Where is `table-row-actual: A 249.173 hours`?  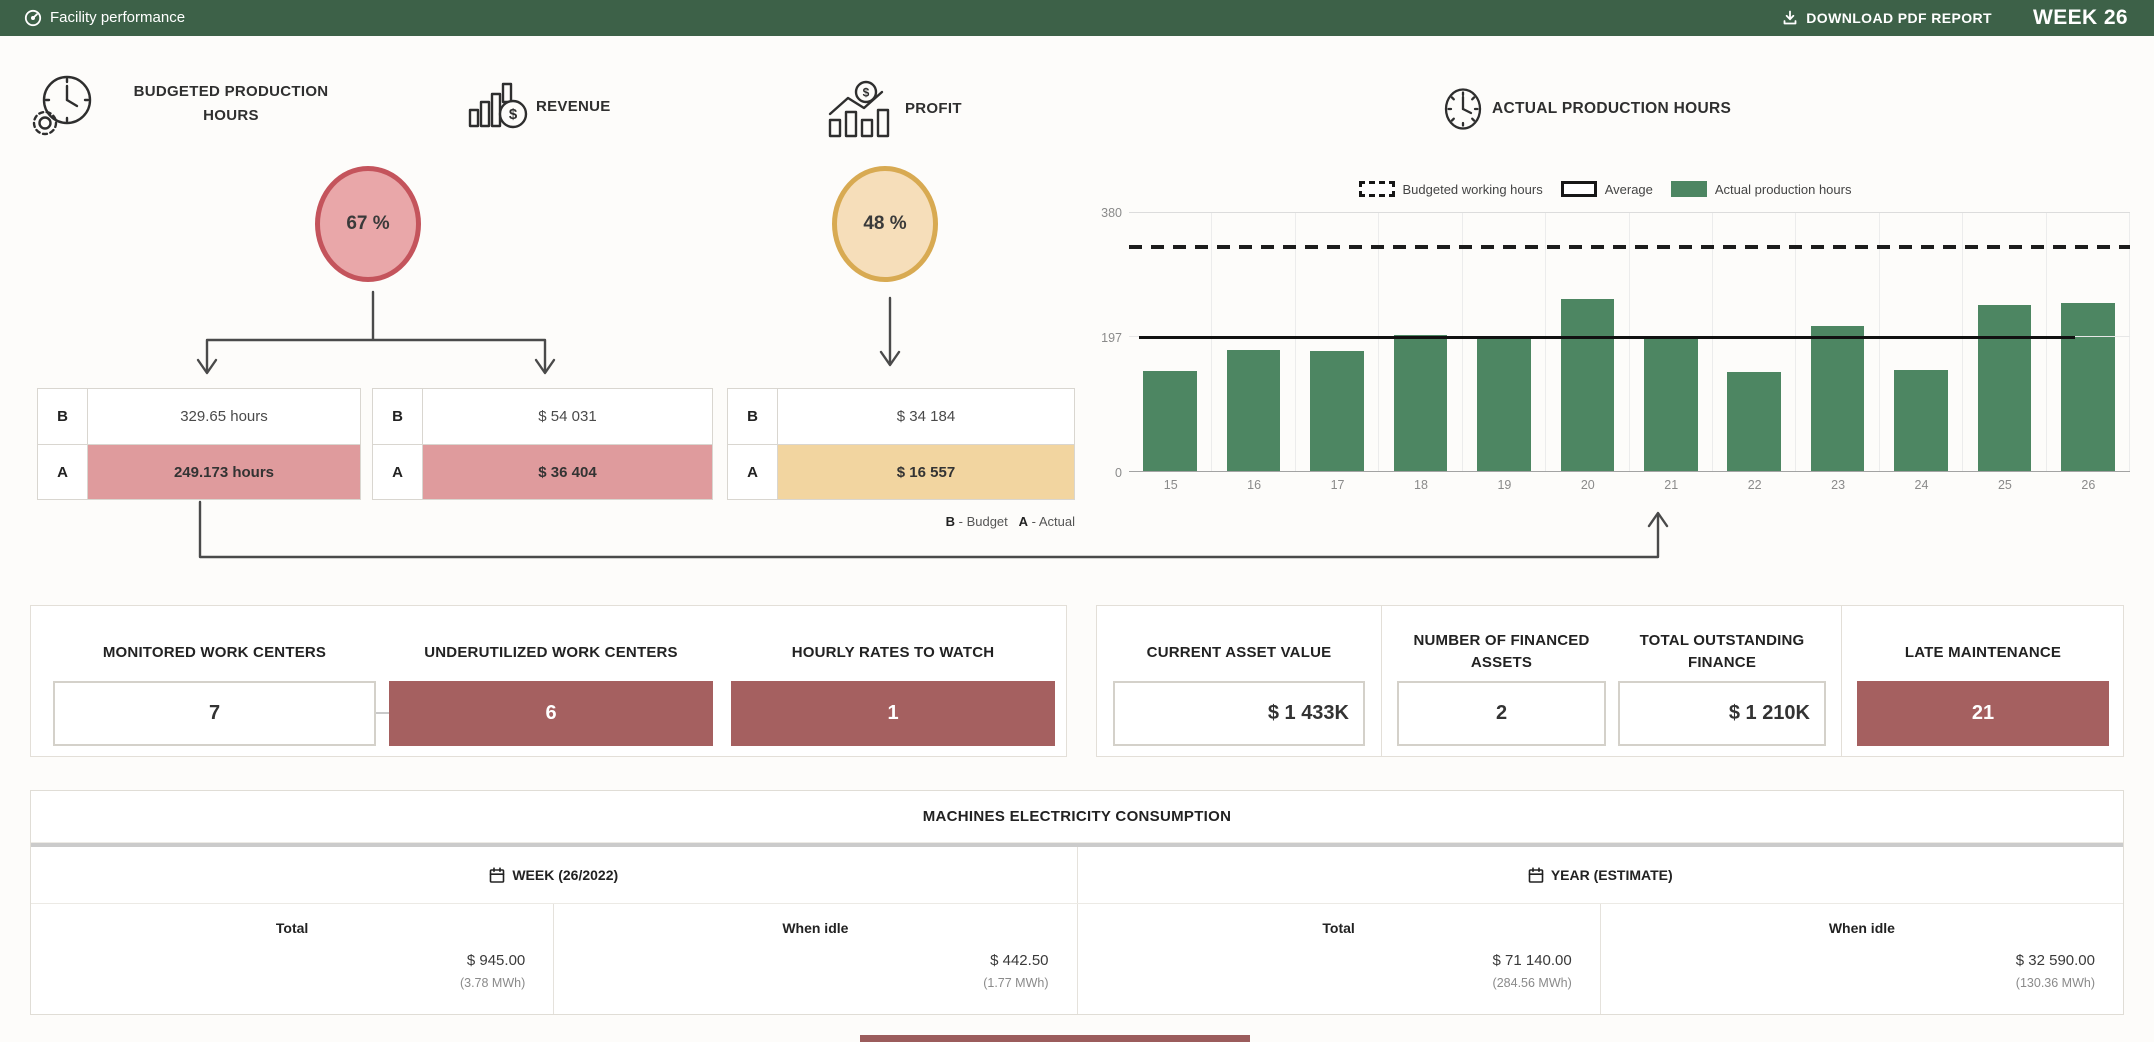 table-row-actual: A 249.173 hours is located at coordinates (199, 471).